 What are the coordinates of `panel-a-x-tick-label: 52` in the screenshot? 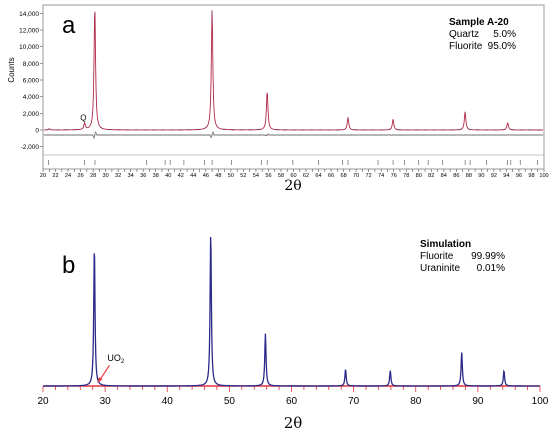 It's located at (243, 176).